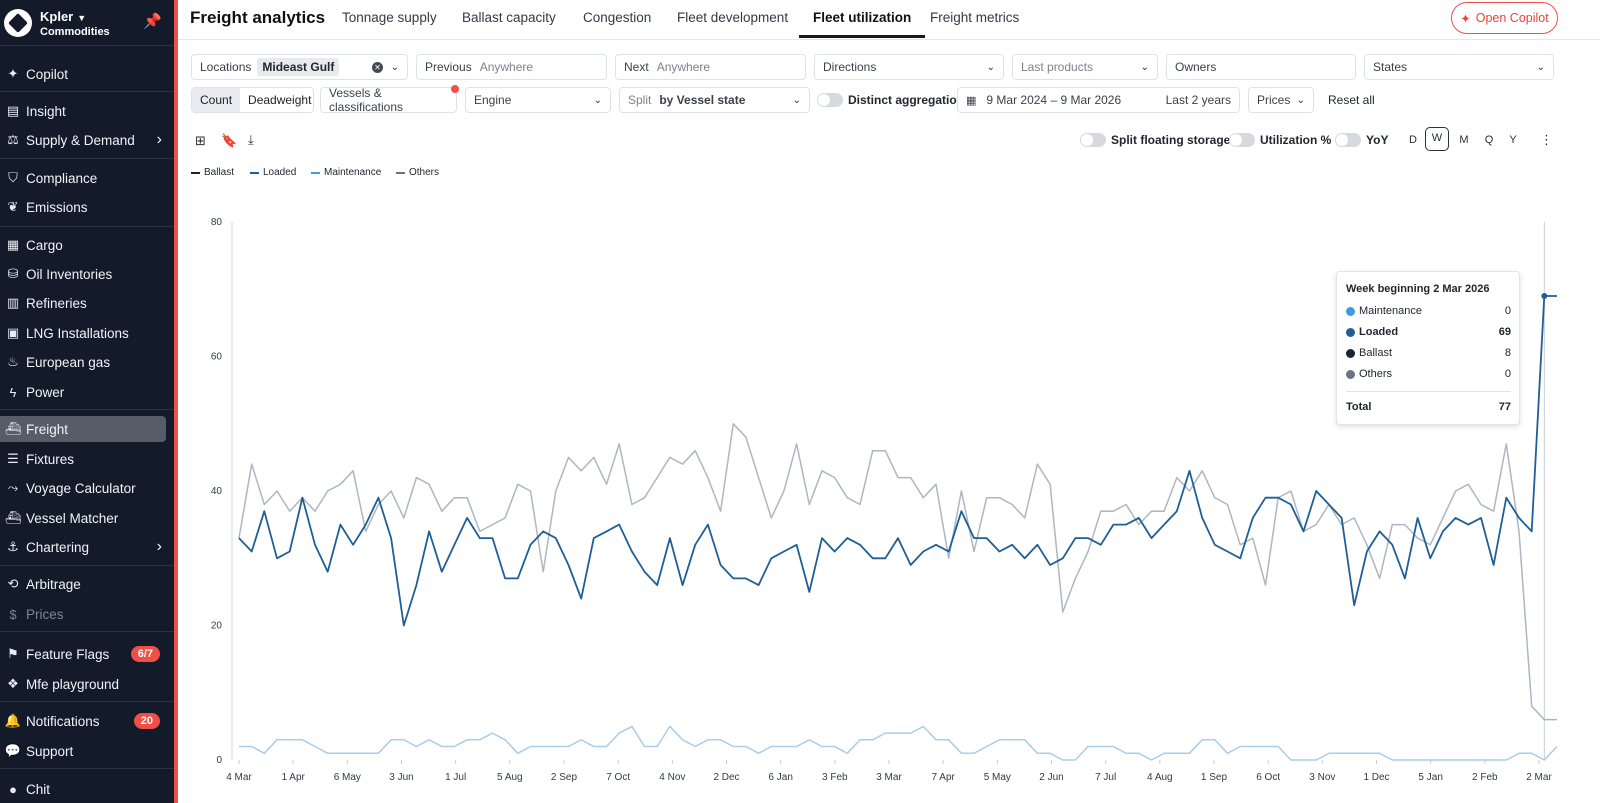 The image size is (1600, 803). What do you see at coordinates (1281, 100) in the screenshot?
I see `prices-select: Prices ⌄` at bounding box center [1281, 100].